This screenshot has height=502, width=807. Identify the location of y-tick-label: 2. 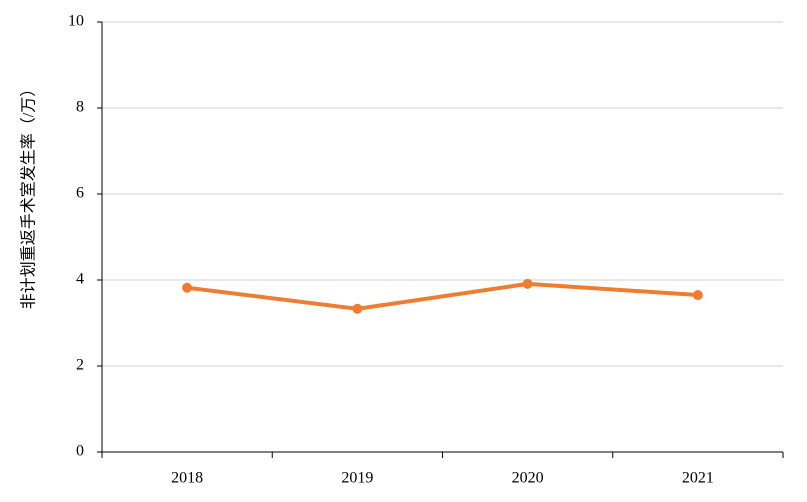
(80, 365).